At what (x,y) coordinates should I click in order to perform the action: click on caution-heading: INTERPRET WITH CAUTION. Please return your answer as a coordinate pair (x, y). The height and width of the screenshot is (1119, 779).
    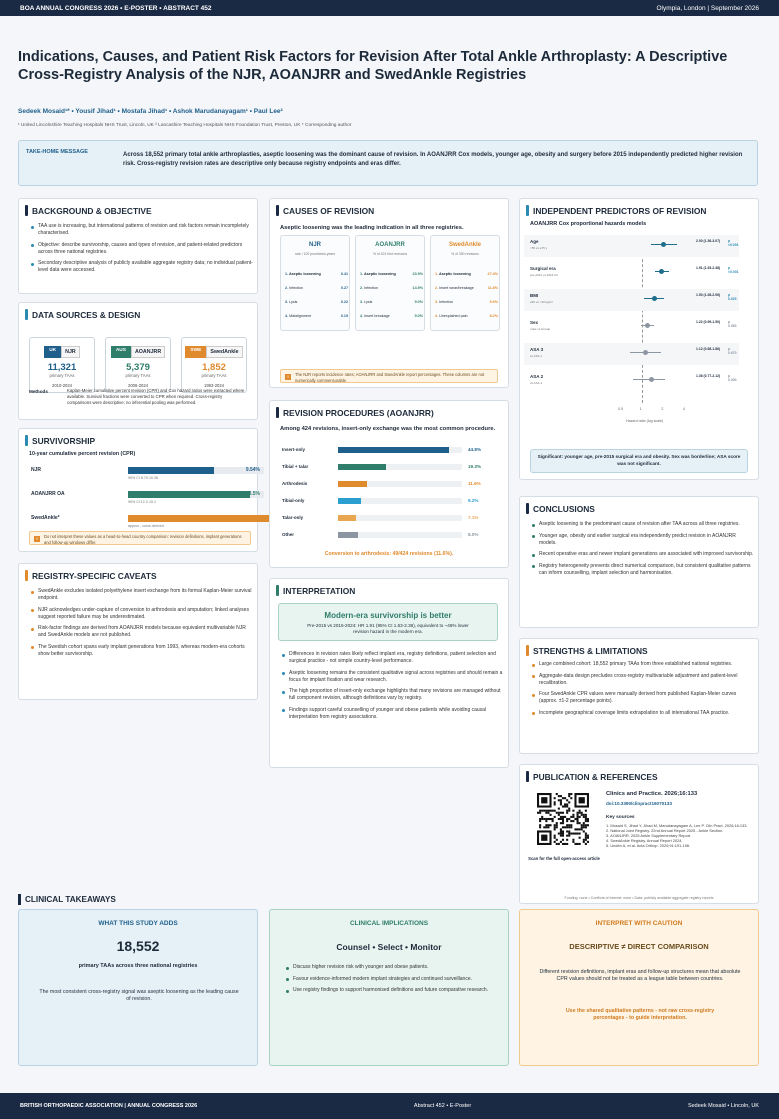
    Looking at the image, I should click on (639, 923).